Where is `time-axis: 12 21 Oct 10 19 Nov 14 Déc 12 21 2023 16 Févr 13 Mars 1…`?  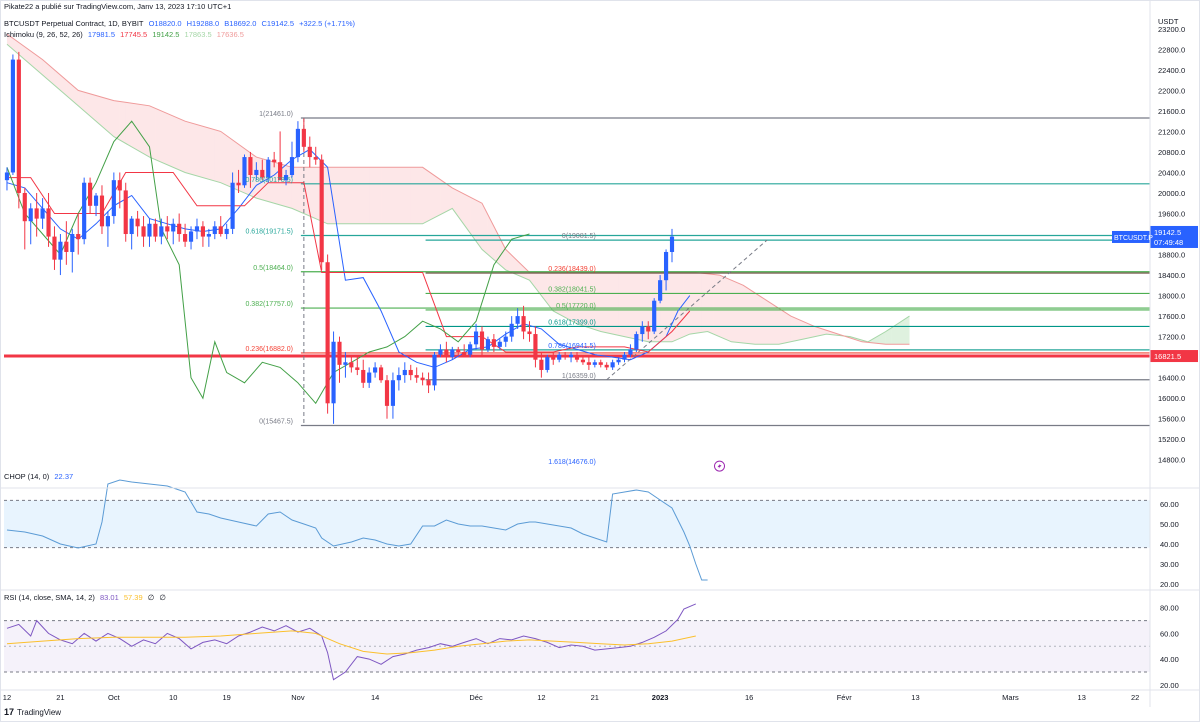 time-axis: 12 21 Oct 10 19 Nov 14 Déc 12 21 2023 16 Févr 13 Mars 1… is located at coordinates (571, 697).